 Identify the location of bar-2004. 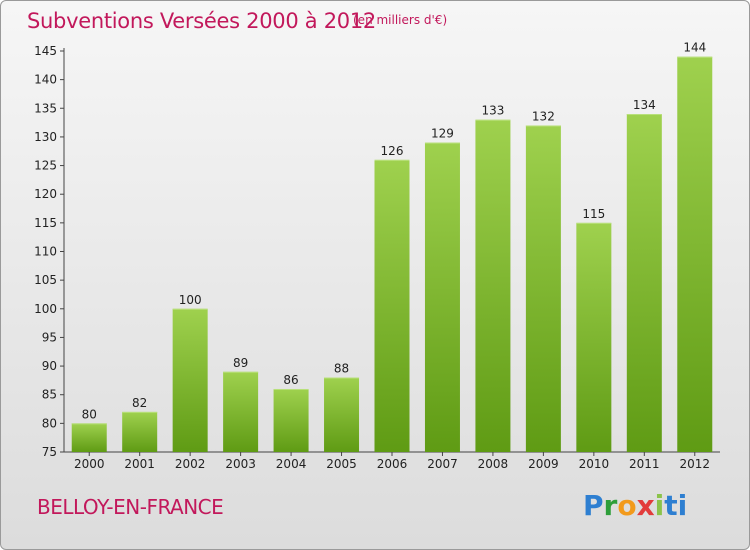
(291, 420).